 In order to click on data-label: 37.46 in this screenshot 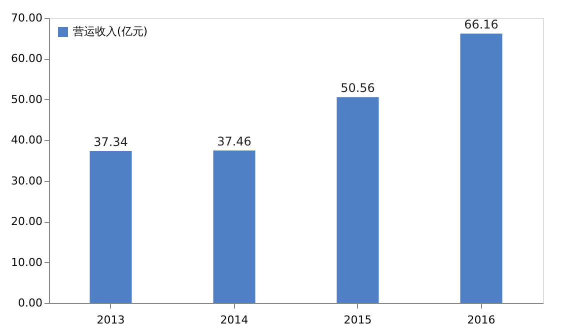, I will do `click(234, 141)`.